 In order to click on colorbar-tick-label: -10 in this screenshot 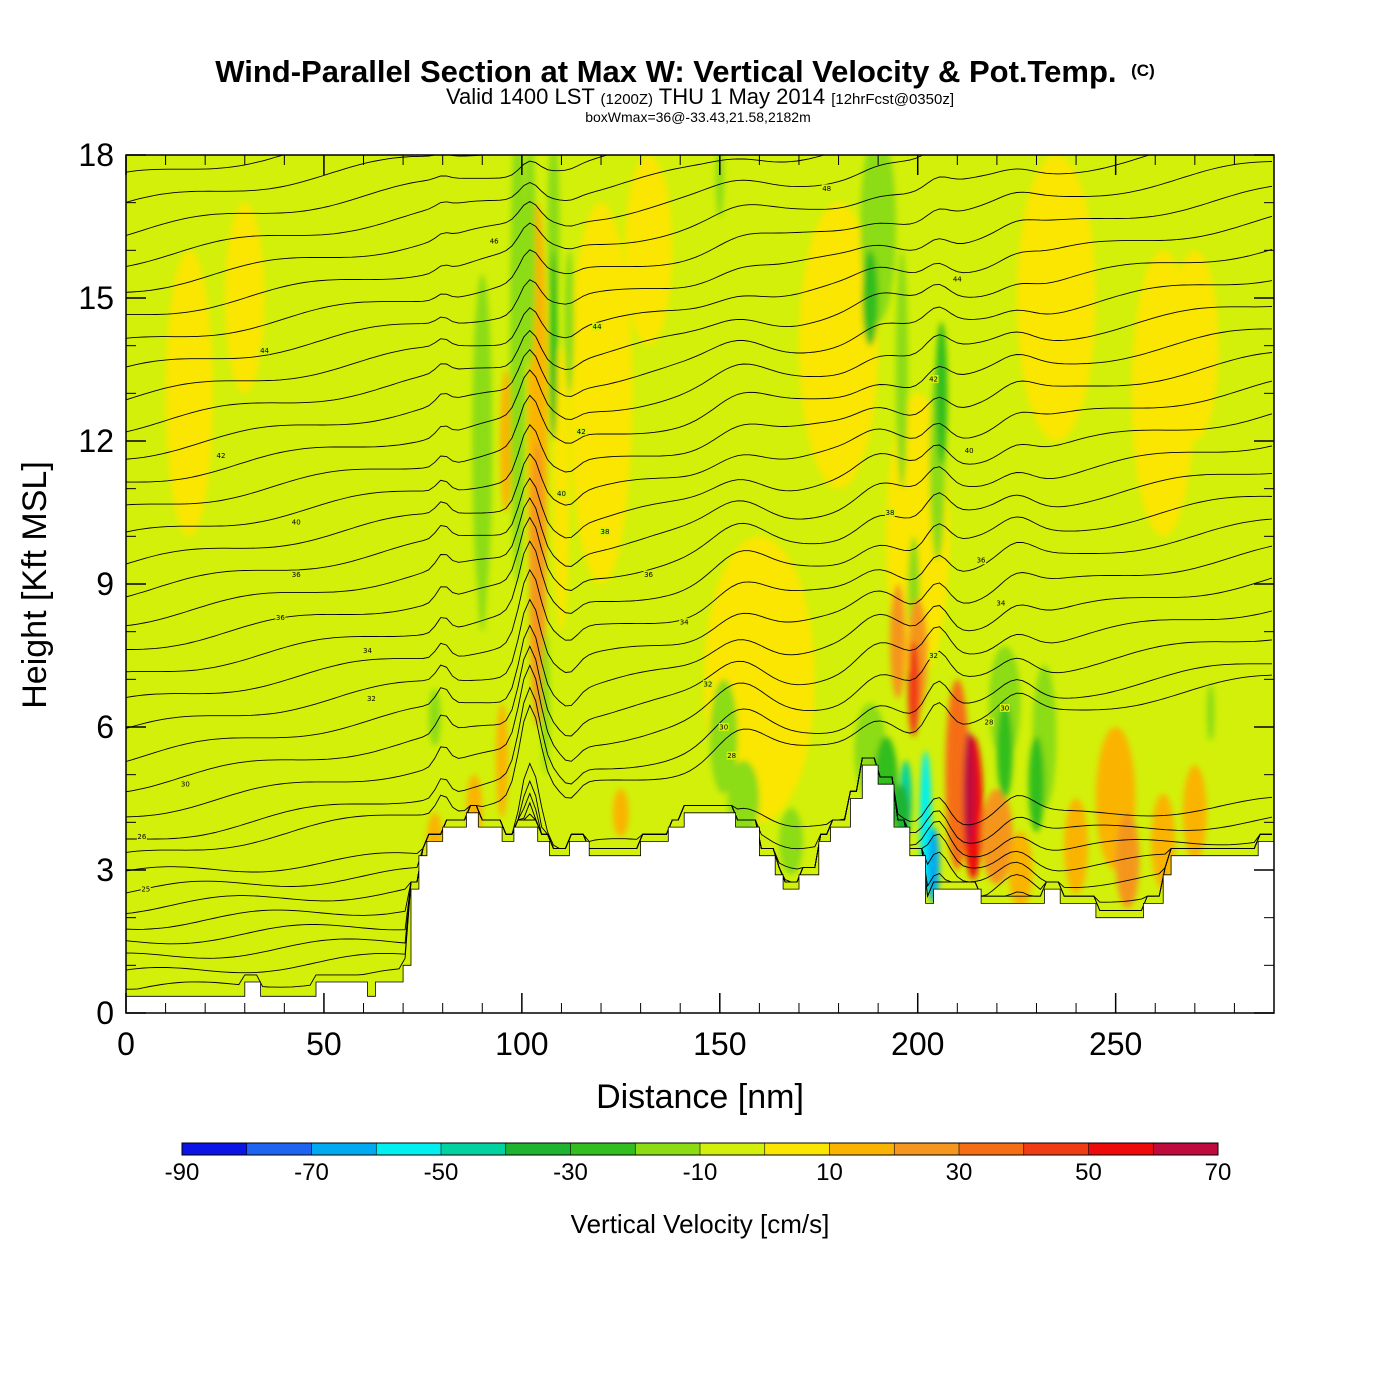, I will do `click(700, 1172)`.